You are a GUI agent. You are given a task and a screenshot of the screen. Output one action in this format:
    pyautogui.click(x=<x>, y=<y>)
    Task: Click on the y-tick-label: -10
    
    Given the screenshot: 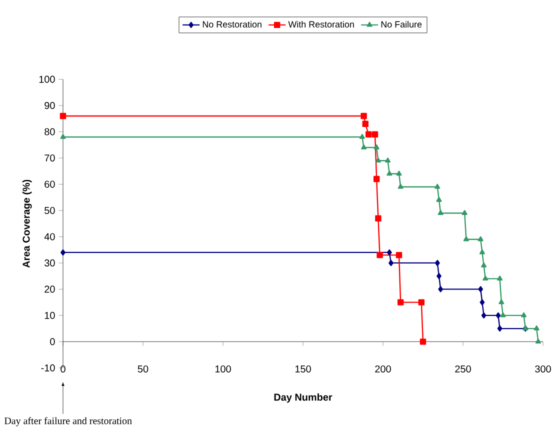 What is the action you would take?
    pyautogui.click(x=48, y=368)
    